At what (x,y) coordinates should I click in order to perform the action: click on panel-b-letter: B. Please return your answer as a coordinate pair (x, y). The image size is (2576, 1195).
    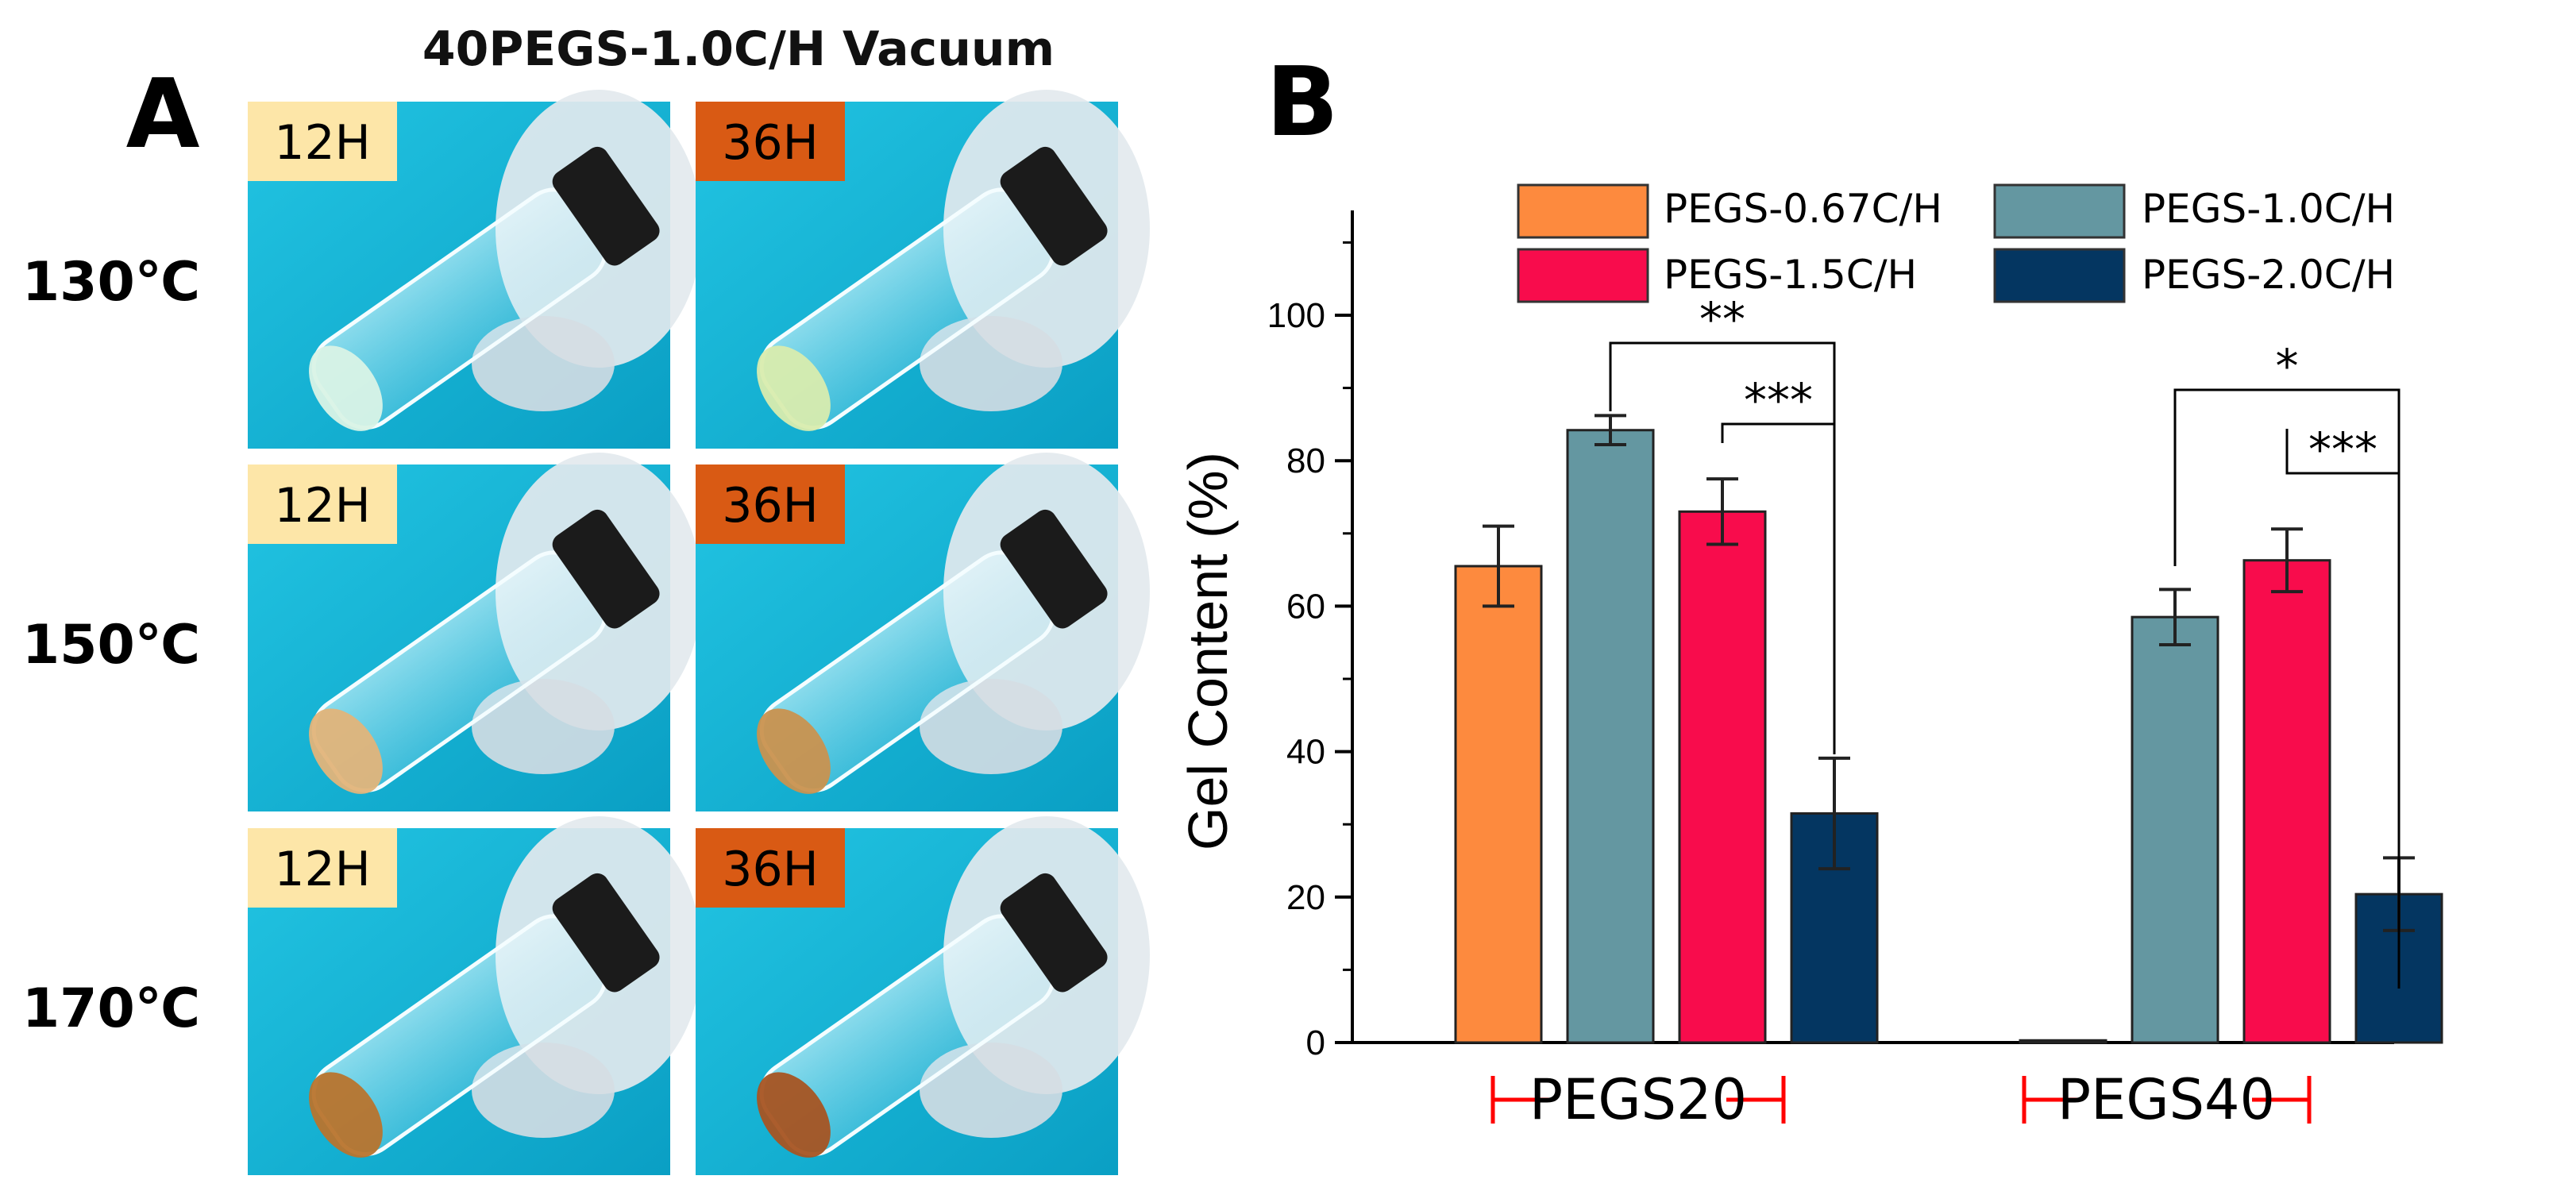
    Looking at the image, I should click on (1302, 103).